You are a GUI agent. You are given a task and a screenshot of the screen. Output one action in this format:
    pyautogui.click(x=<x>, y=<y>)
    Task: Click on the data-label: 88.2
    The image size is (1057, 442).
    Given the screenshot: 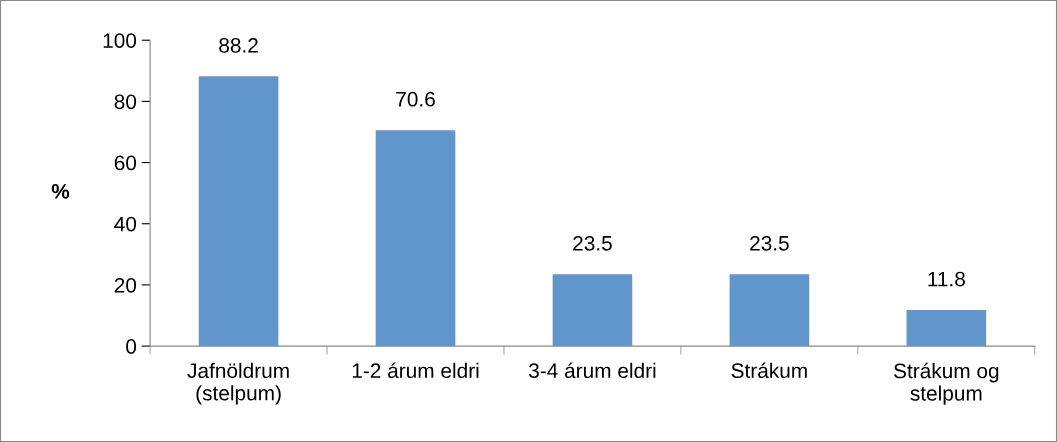 What is the action you would take?
    pyautogui.click(x=238, y=45)
    